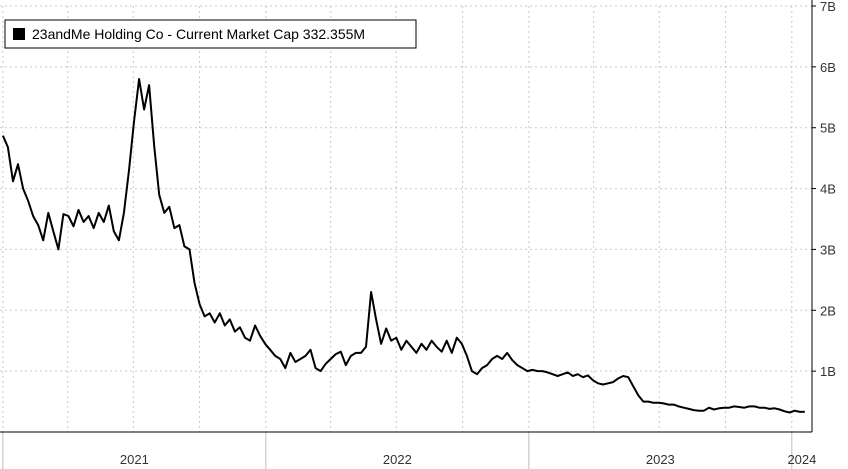  What do you see at coordinates (801, 459) in the screenshot?
I see `x-tick-label: 2024` at bounding box center [801, 459].